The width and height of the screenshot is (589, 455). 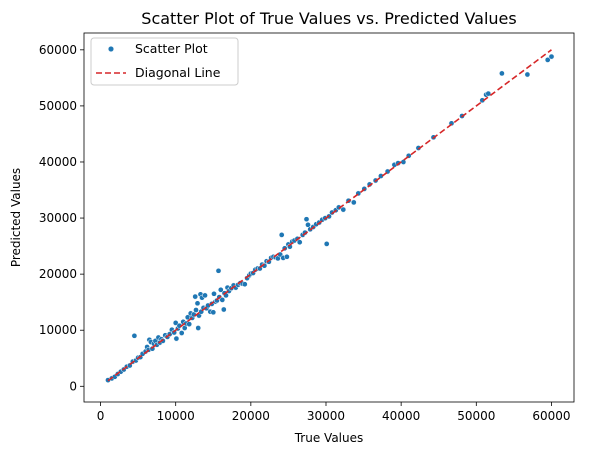 I want to click on legend-box, so click(x=164, y=61).